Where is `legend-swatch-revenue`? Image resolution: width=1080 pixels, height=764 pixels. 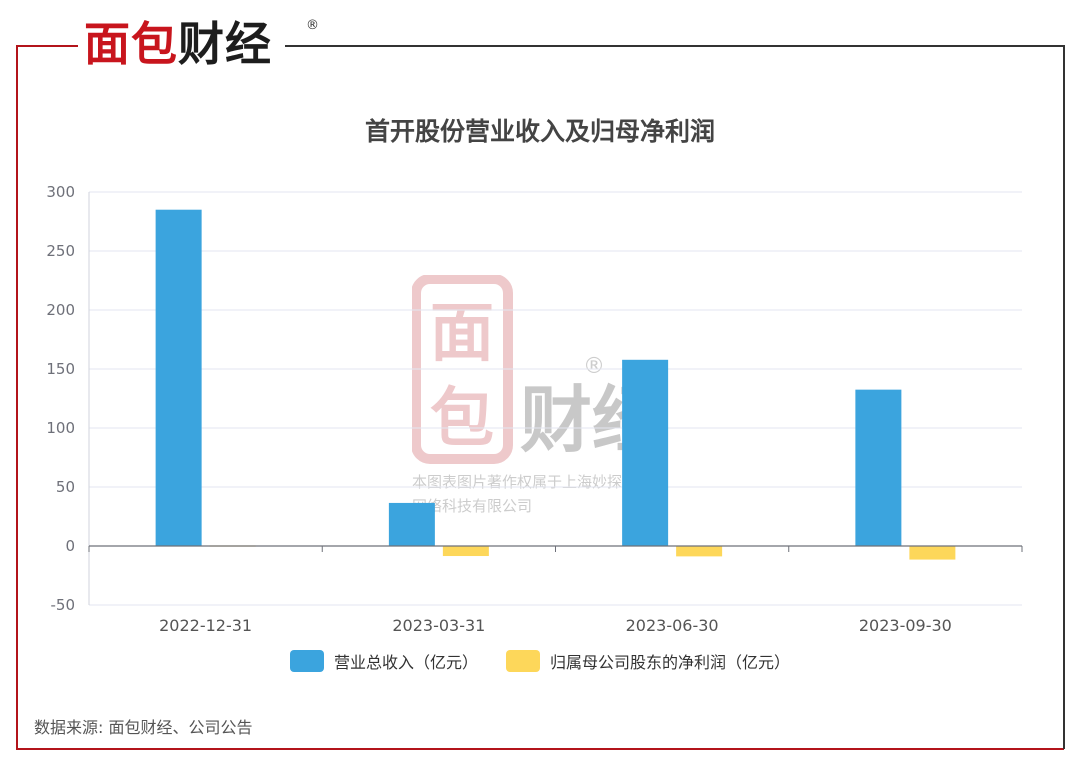
legend-swatch-revenue is located at coordinates (306, 661).